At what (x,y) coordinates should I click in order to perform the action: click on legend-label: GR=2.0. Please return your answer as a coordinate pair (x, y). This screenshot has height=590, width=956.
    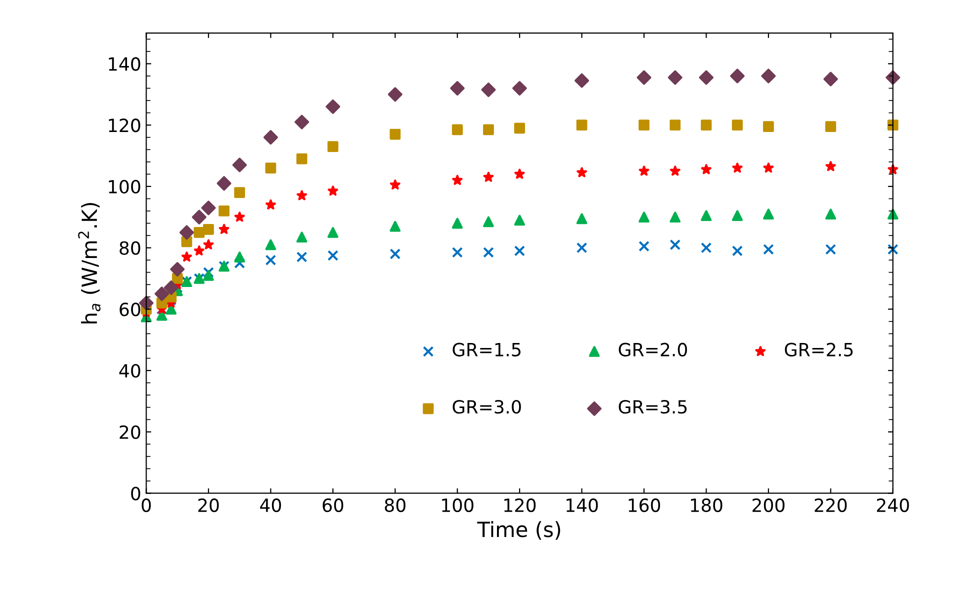
    Looking at the image, I should click on (652, 349).